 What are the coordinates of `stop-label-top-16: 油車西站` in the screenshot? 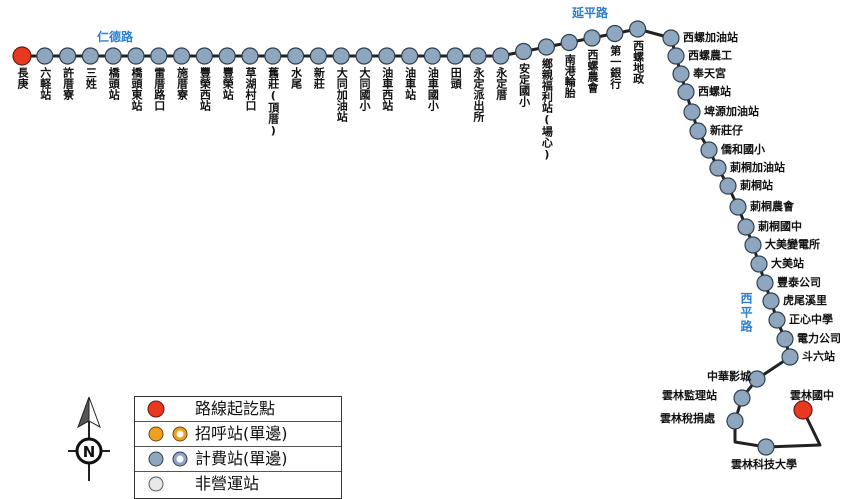 It's located at (387, 89).